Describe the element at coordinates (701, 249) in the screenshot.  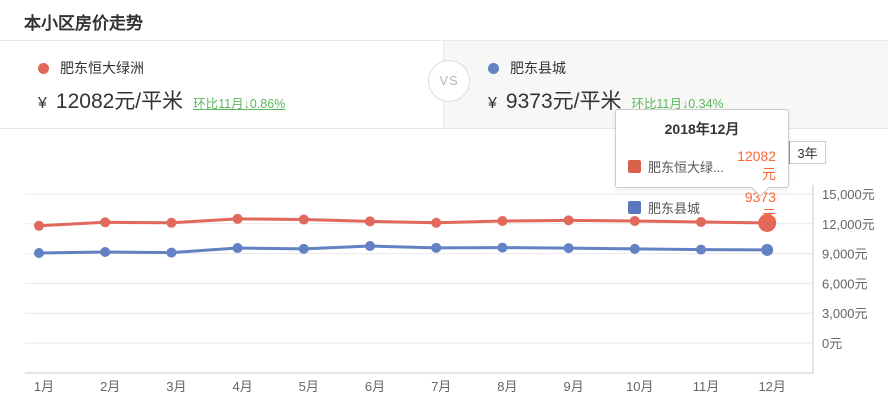
I see `data-point-肥东县城-11月` at that location.